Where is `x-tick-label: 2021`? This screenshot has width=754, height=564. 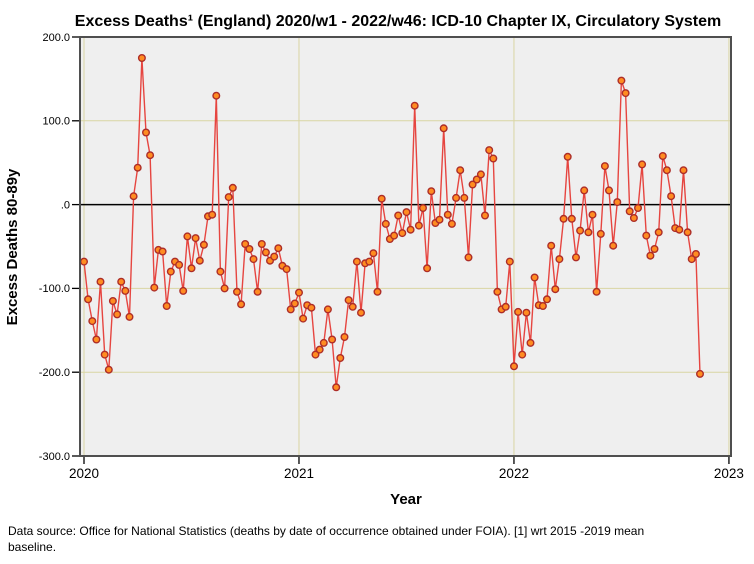
x-tick-label: 2021 is located at coordinates (299, 473).